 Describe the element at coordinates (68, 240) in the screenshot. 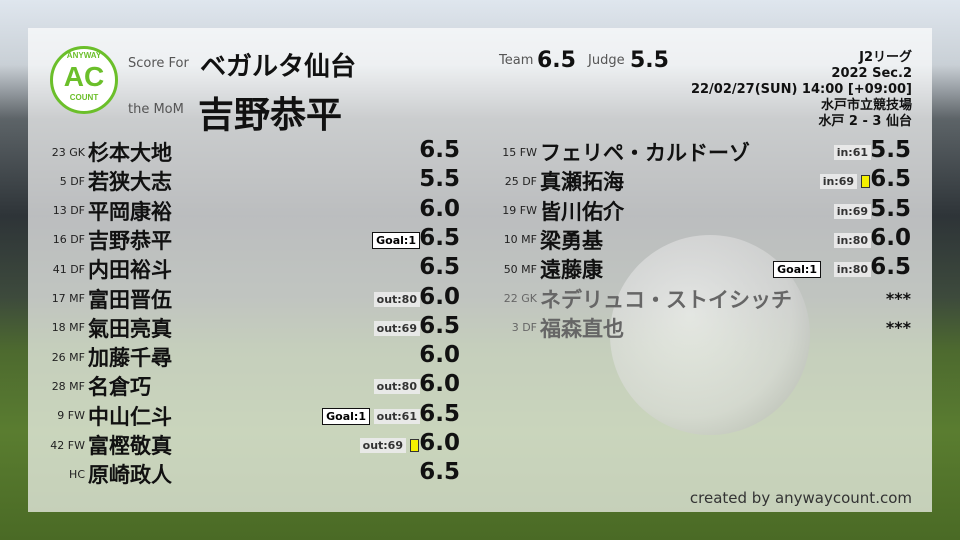

I see `player-number-position: 16 DF` at that location.